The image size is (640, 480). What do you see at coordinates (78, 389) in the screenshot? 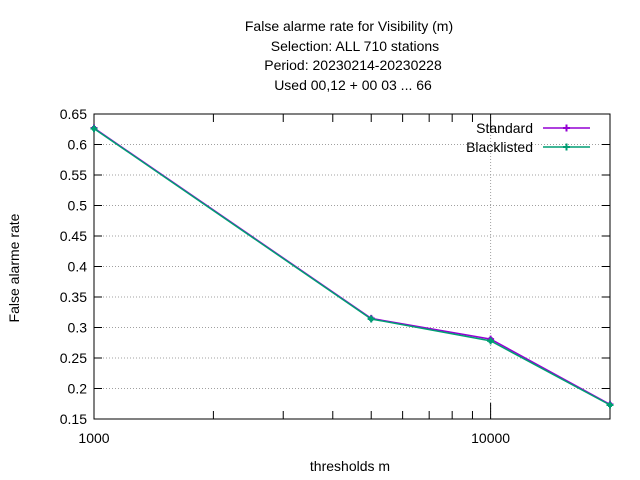
I see `y-tick-label: 0.2` at bounding box center [78, 389].